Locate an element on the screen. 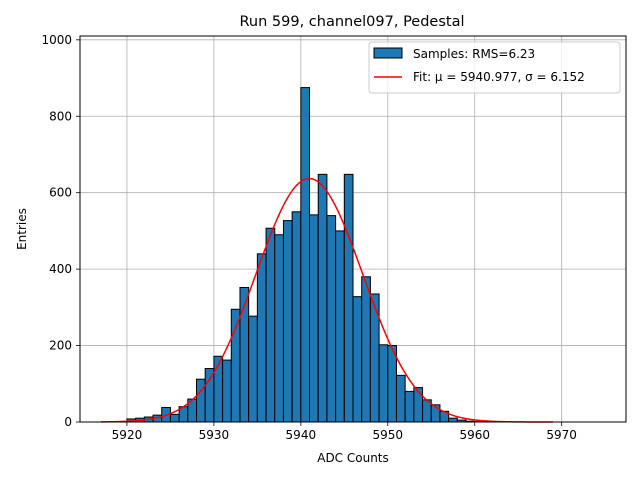 This screenshot has width=640, height=480. legend-samples-label: Samples: RMS=6.23 is located at coordinates (474, 54).